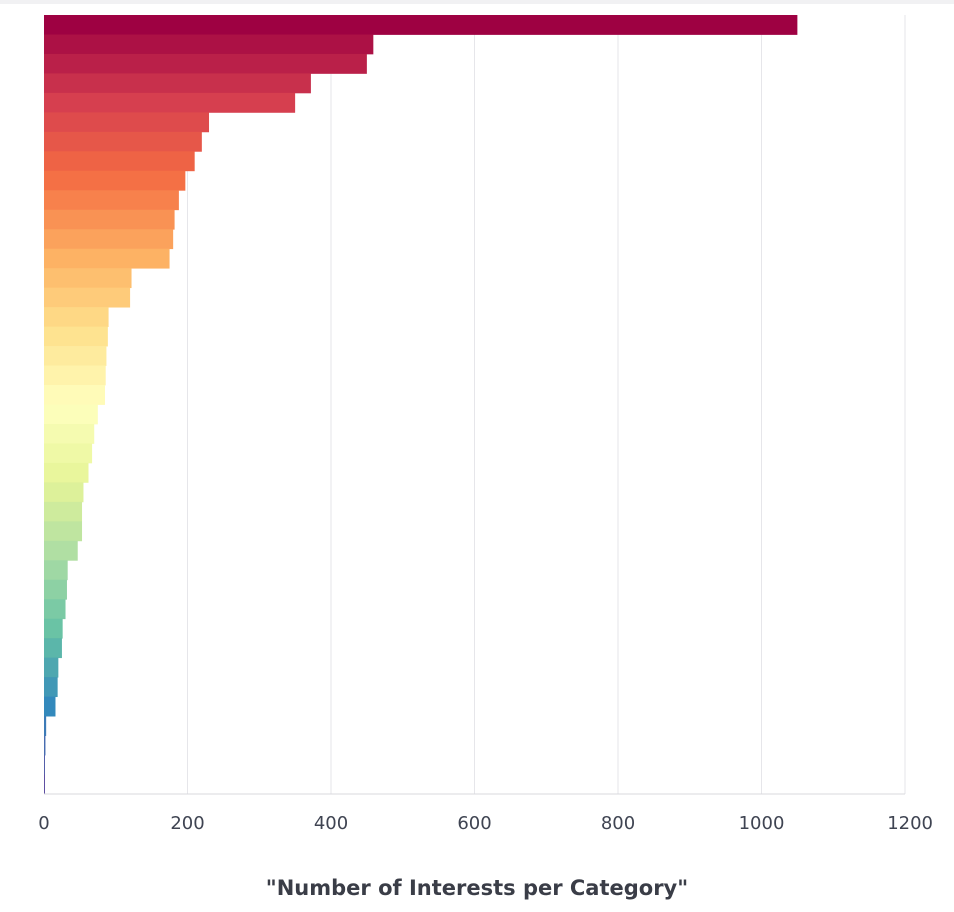  What do you see at coordinates (477, 888) in the screenshot?
I see `x-axis-title: "Number of Interests per Category"` at bounding box center [477, 888].